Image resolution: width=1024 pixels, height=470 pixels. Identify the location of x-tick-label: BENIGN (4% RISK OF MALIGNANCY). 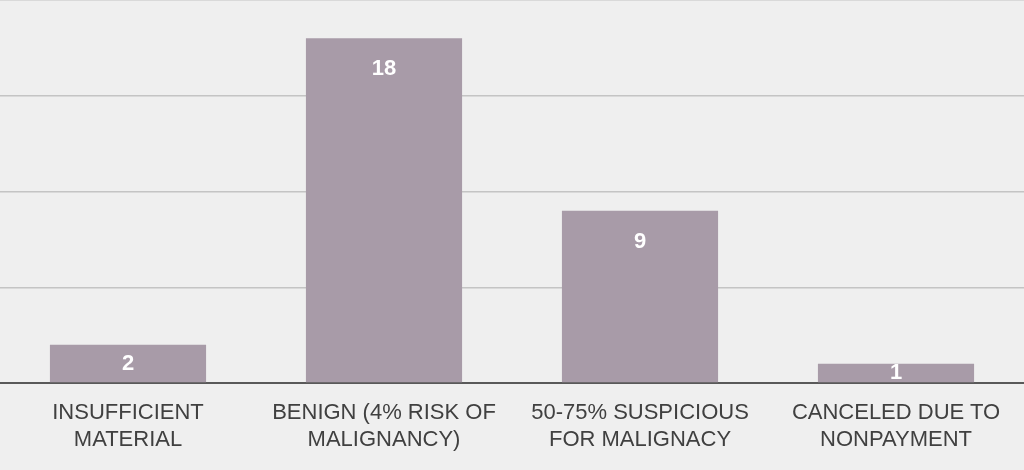
(384, 425).